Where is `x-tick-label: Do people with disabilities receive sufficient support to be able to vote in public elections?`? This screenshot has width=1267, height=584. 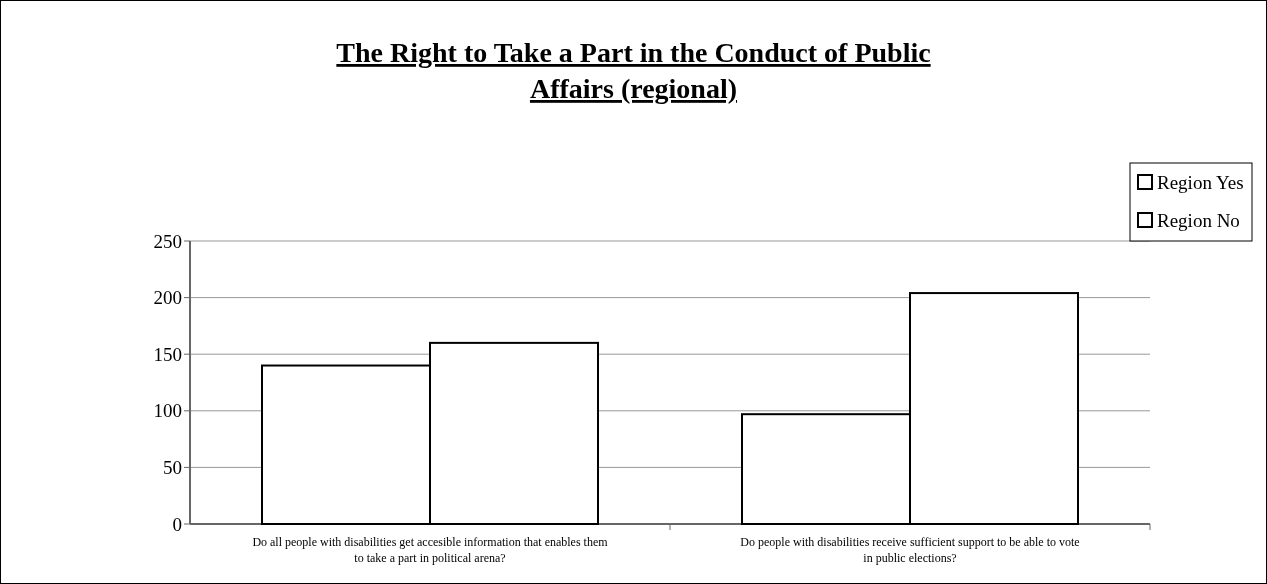
x-tick-label: Do people with disabilities receive sufficient support to be able to vote in public elections? is located at coordinates (910, 550).